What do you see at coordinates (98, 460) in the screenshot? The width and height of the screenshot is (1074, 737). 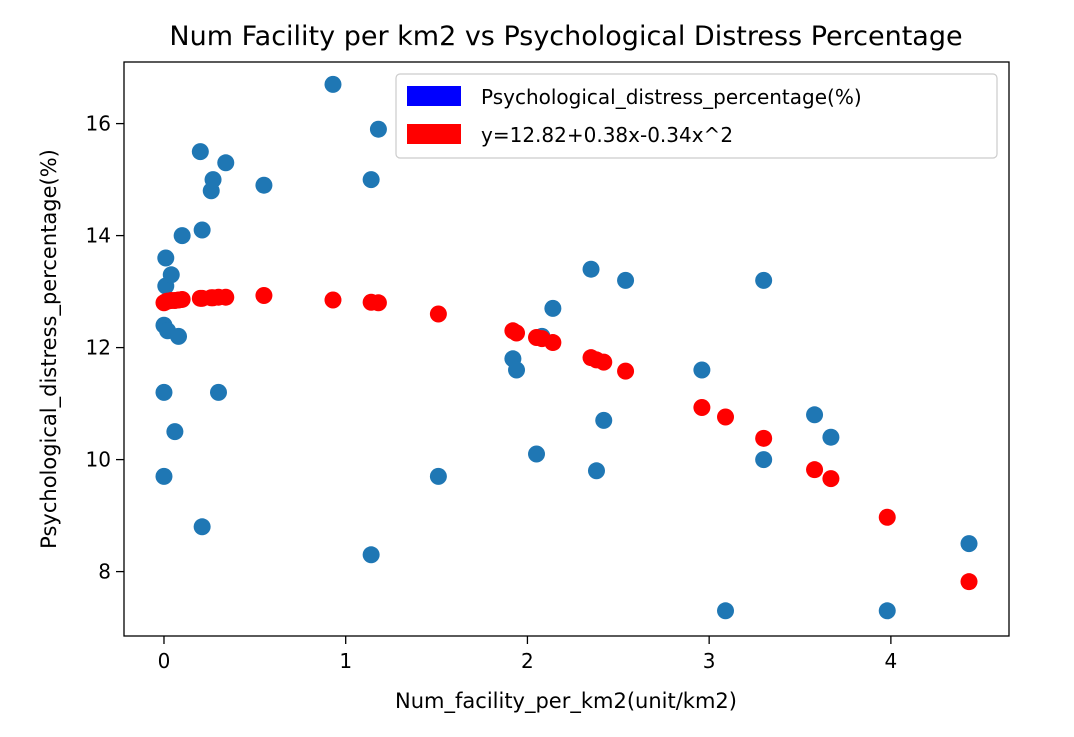 I see `y-tick-label: 10` at bounding box center [98, 460].